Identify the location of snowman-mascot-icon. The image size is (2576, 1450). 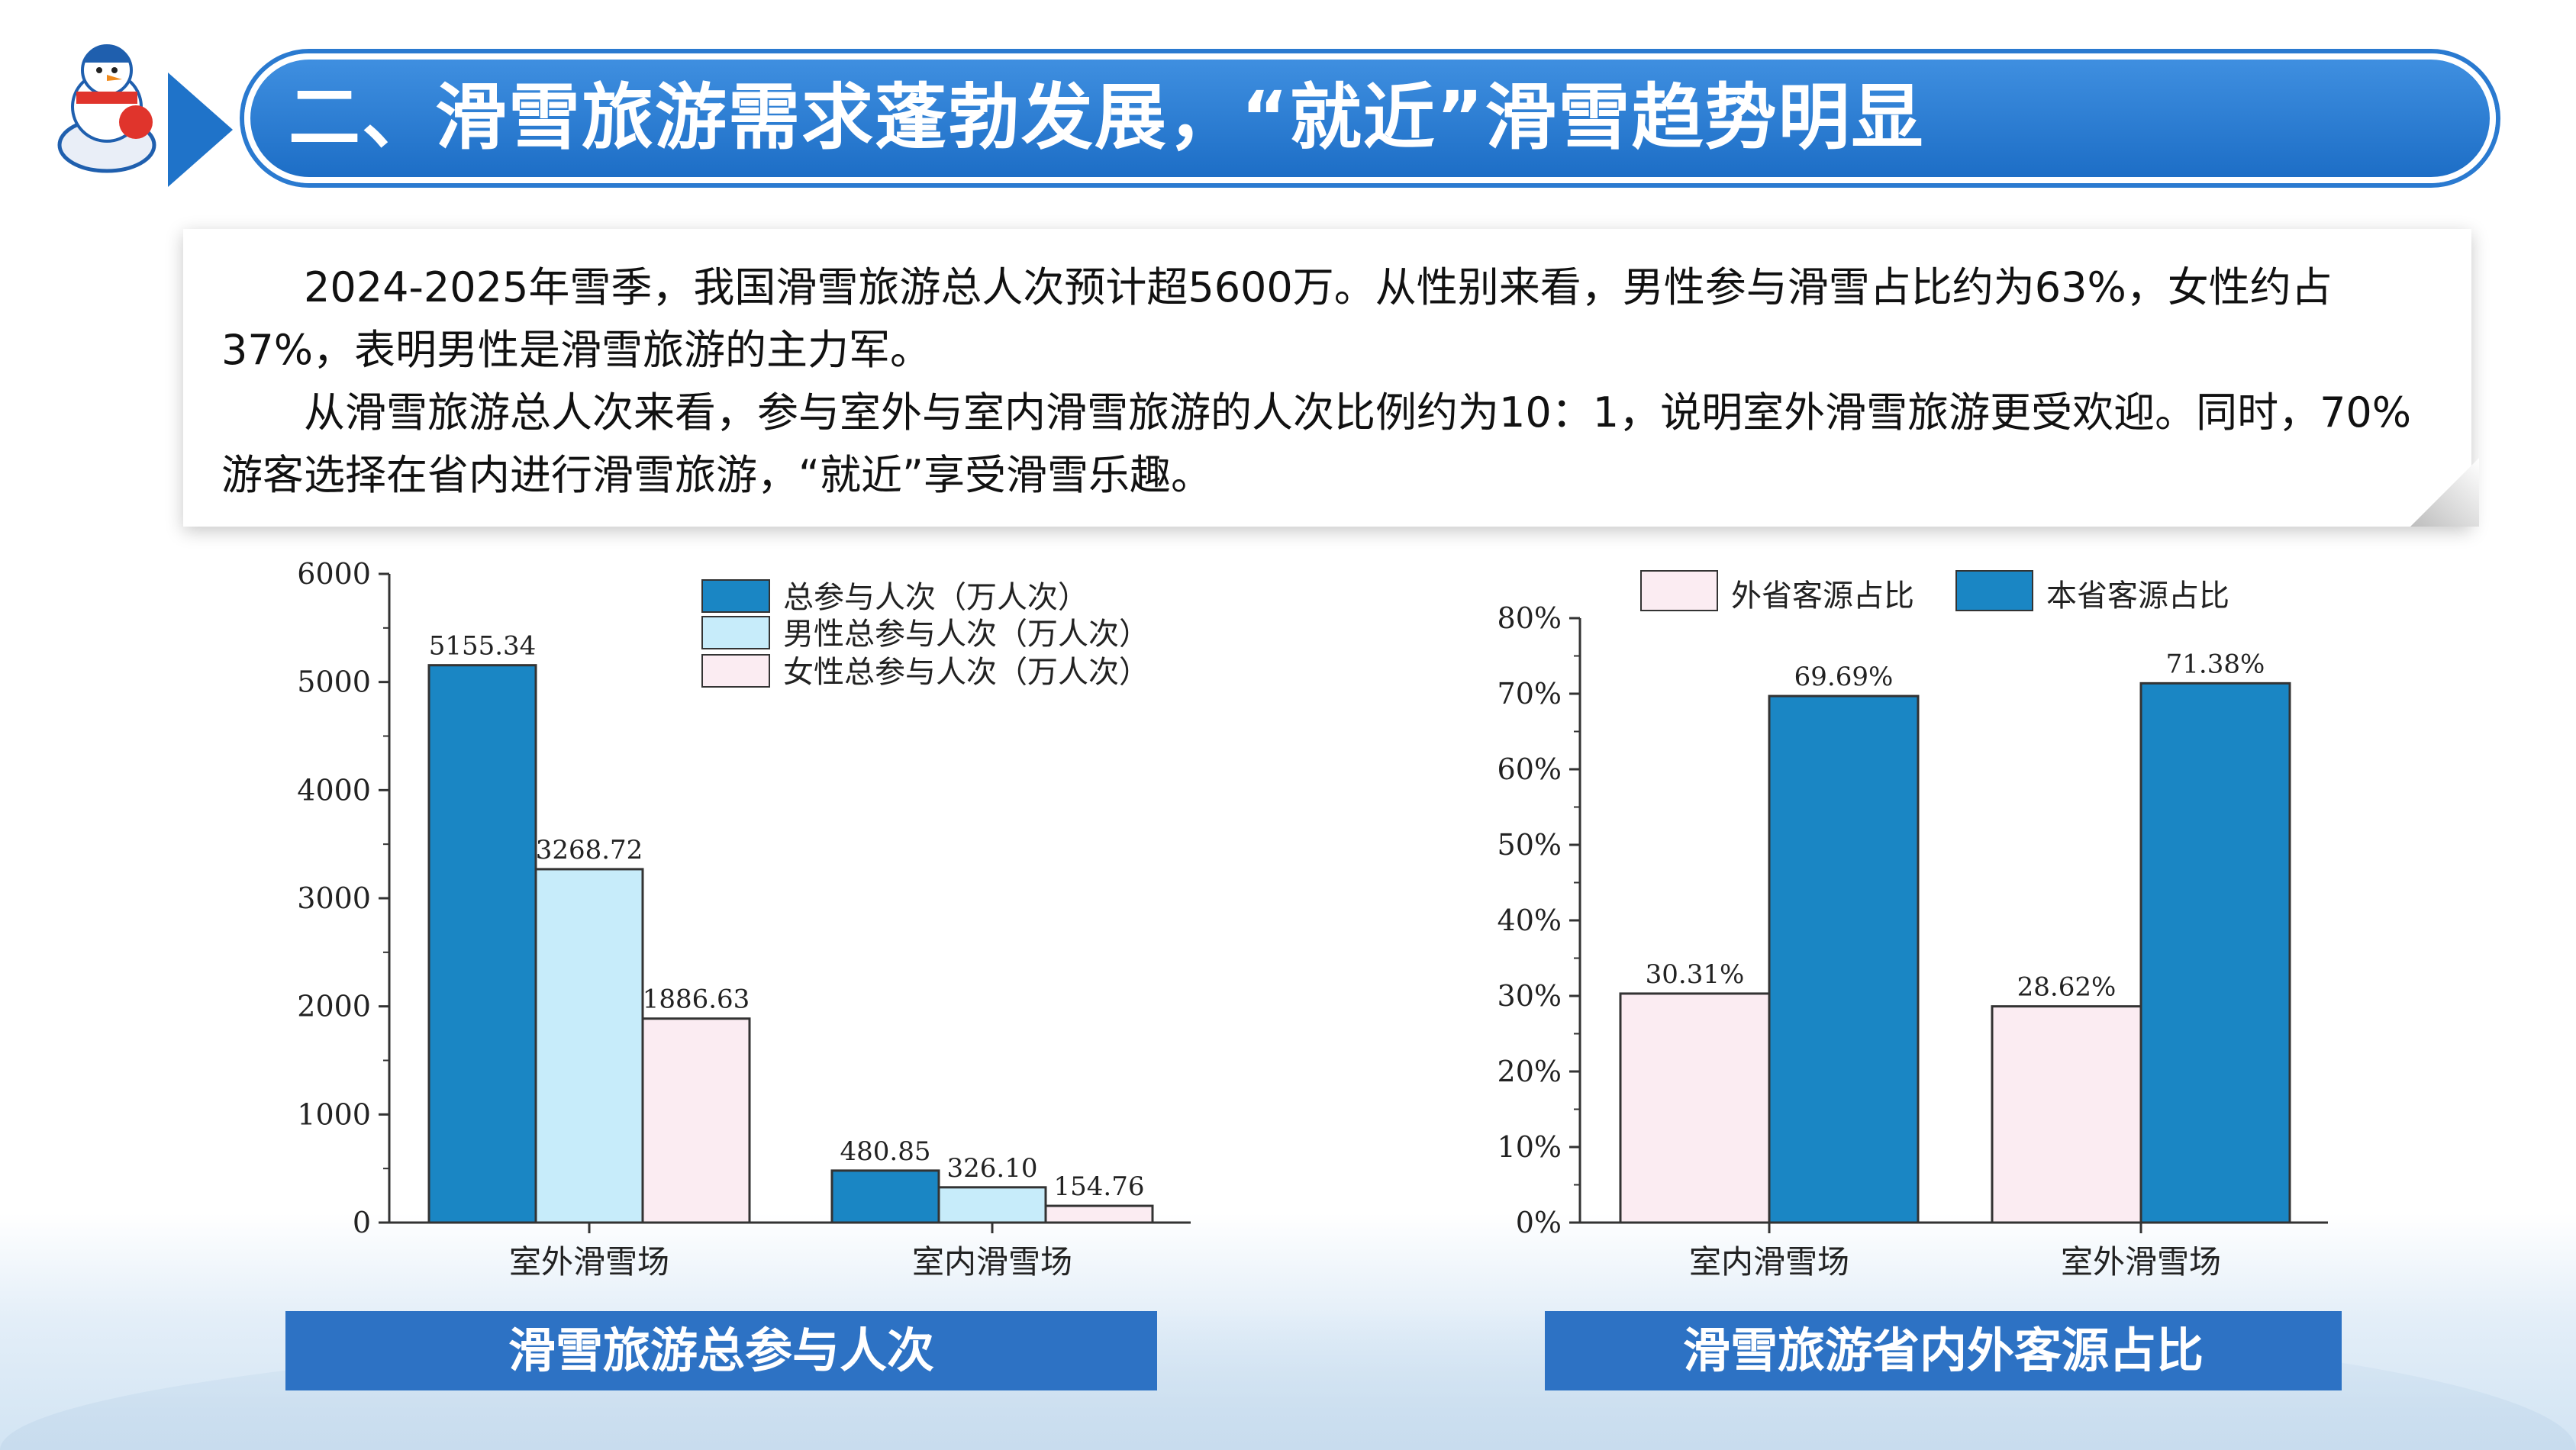
(107, 108).